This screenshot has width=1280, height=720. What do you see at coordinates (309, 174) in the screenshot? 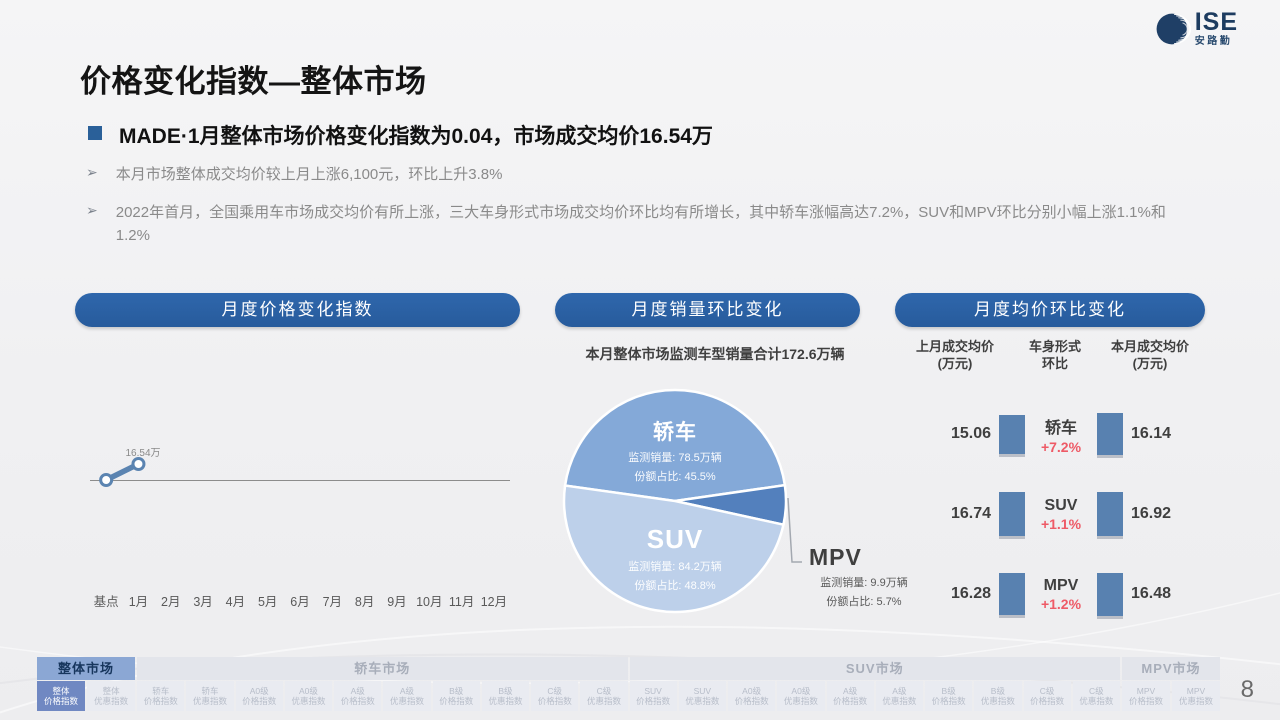
I see `bullet-text: 本月市场整体成交均价较上月上涨6,100元，环比上升3.8%` at bounding box center [309, 174].